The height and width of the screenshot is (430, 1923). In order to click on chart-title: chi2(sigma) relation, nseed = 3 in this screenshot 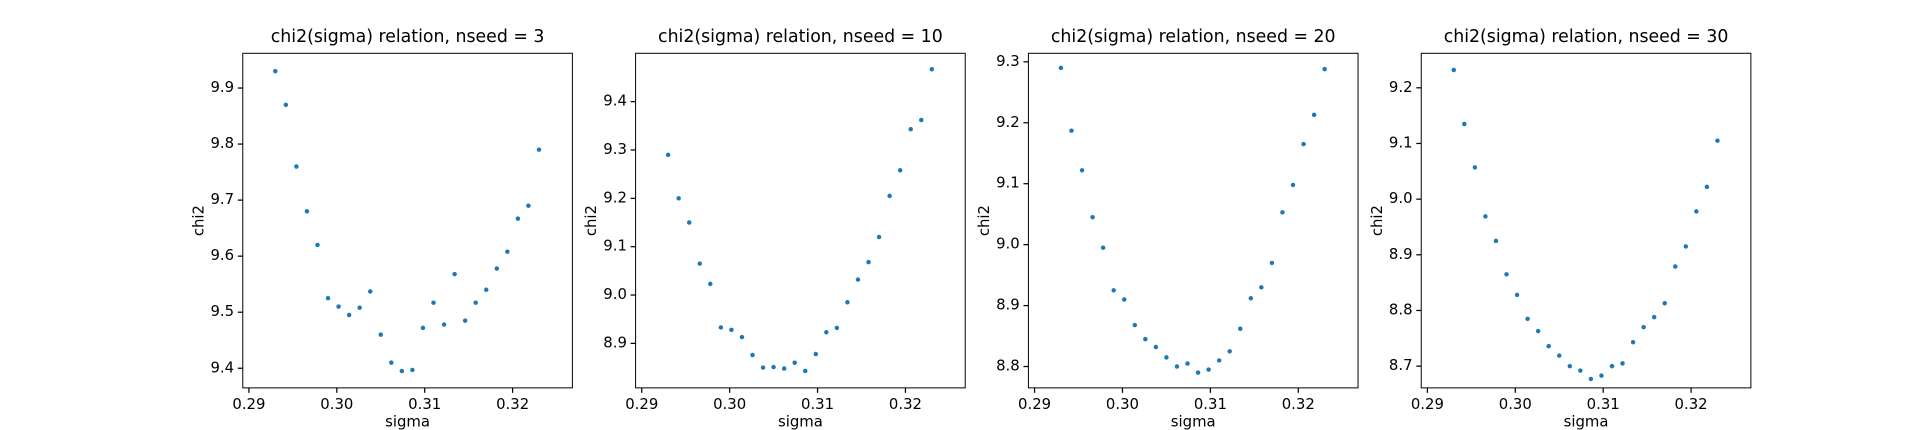, I will do `click(408, 37)`.